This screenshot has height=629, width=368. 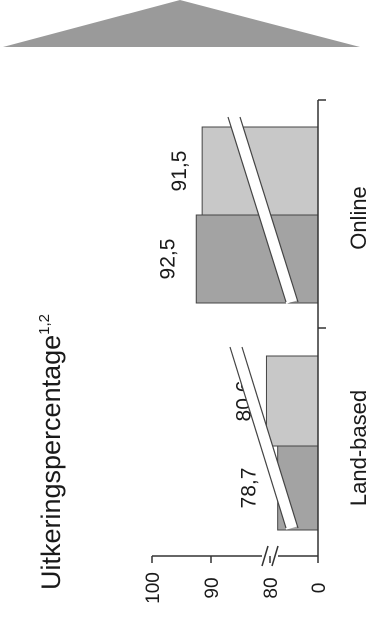 I want to click on chart-title-text: Uitkeringspercentage, so click(x=51, y=462).